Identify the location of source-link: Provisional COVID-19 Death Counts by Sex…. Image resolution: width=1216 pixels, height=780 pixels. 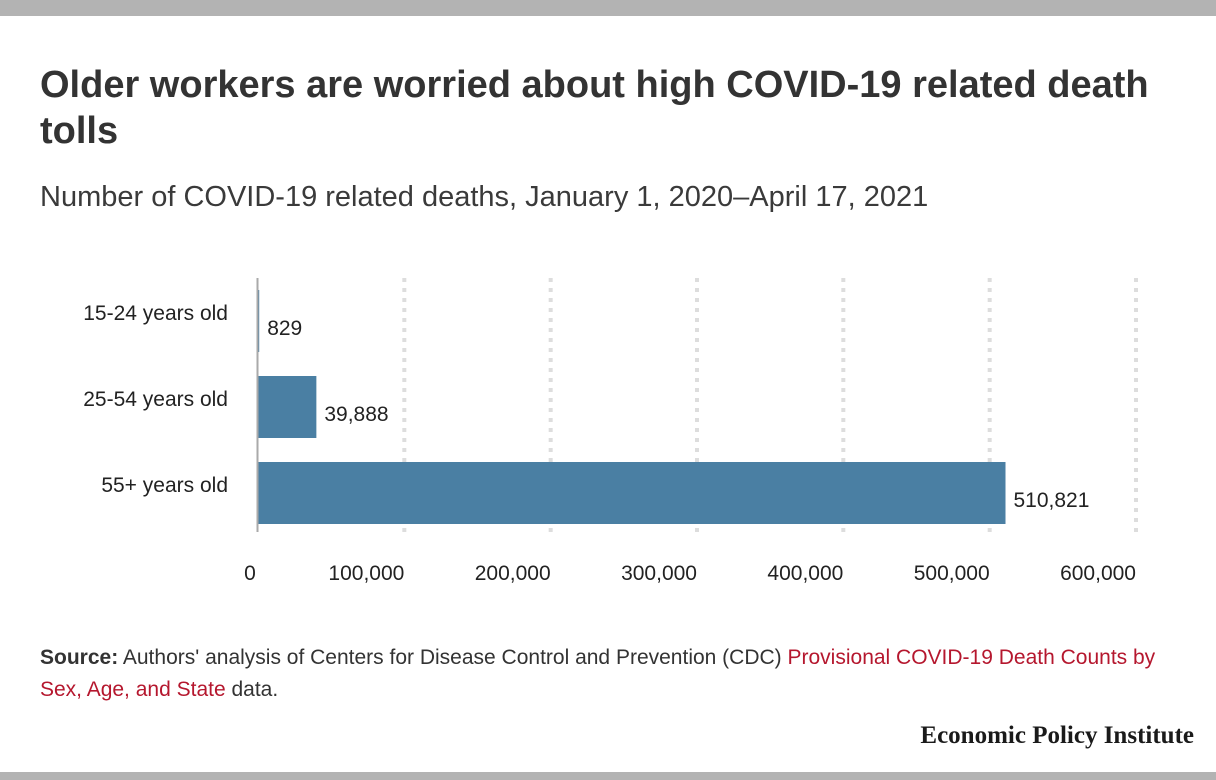
(598, 673).